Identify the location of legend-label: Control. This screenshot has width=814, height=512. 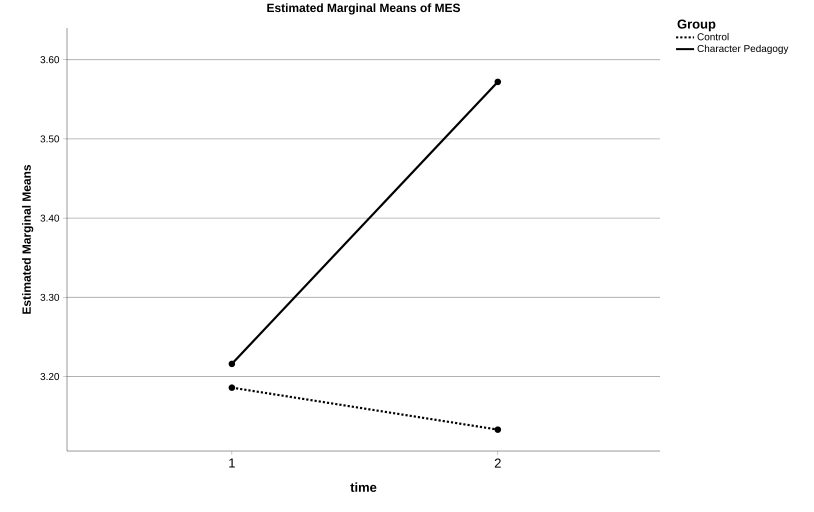
(713, 36).